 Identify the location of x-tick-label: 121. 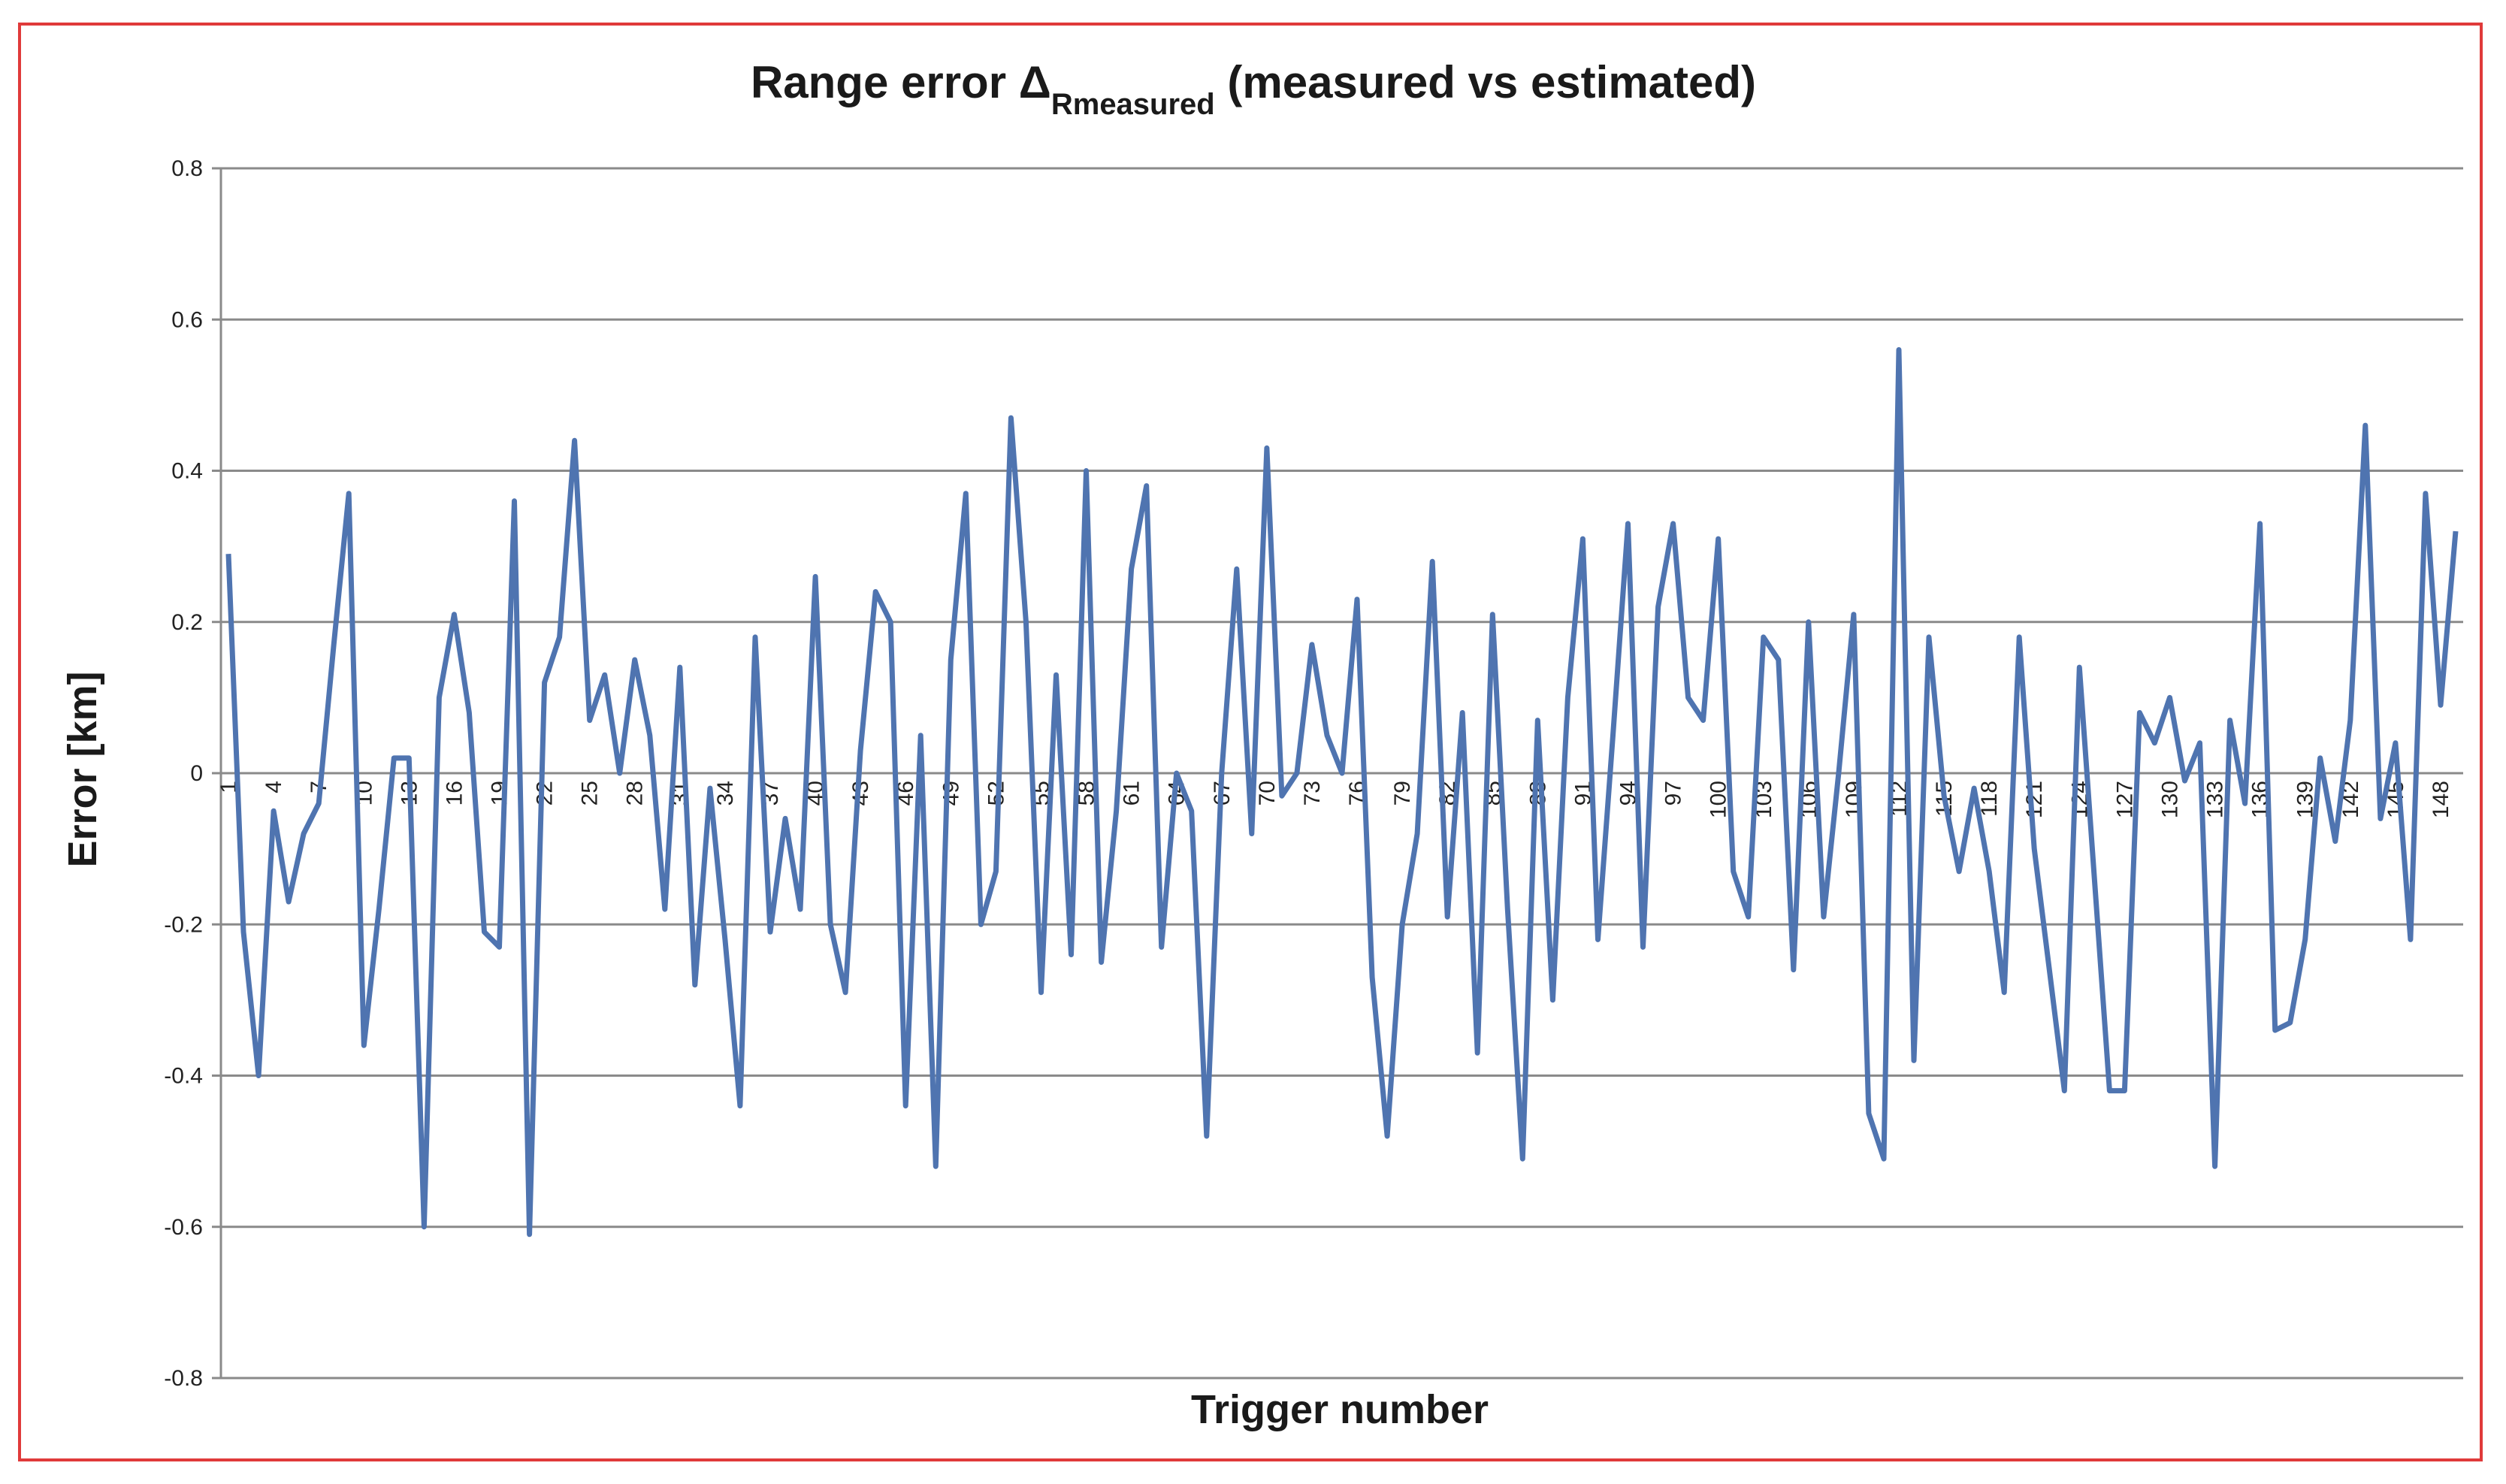
(2034, 800).